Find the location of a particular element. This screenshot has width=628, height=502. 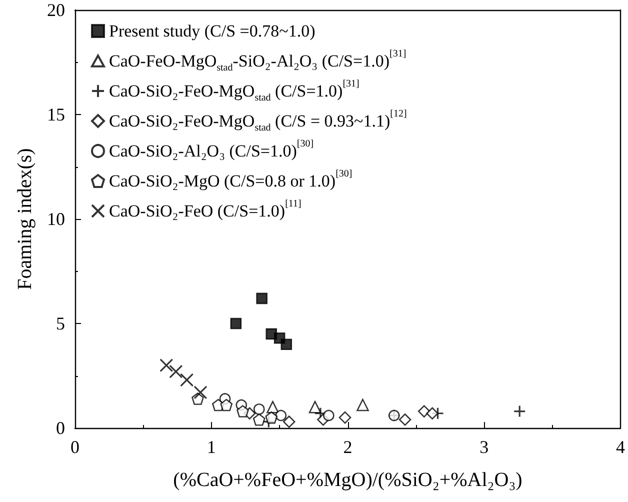

y-tick-label: 5 is located at coordinates (60, 324).